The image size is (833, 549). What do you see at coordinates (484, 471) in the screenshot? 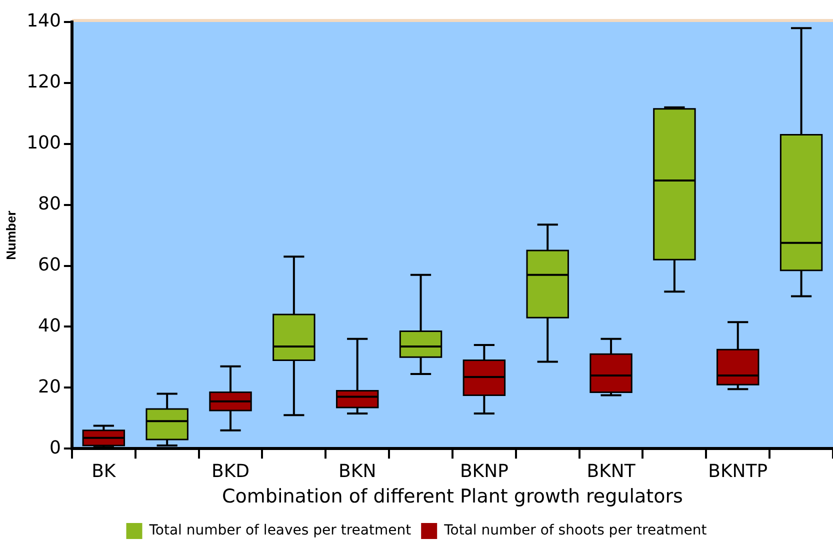
I see `x-tick-label: BKNP` at bounding box center [484, 471].